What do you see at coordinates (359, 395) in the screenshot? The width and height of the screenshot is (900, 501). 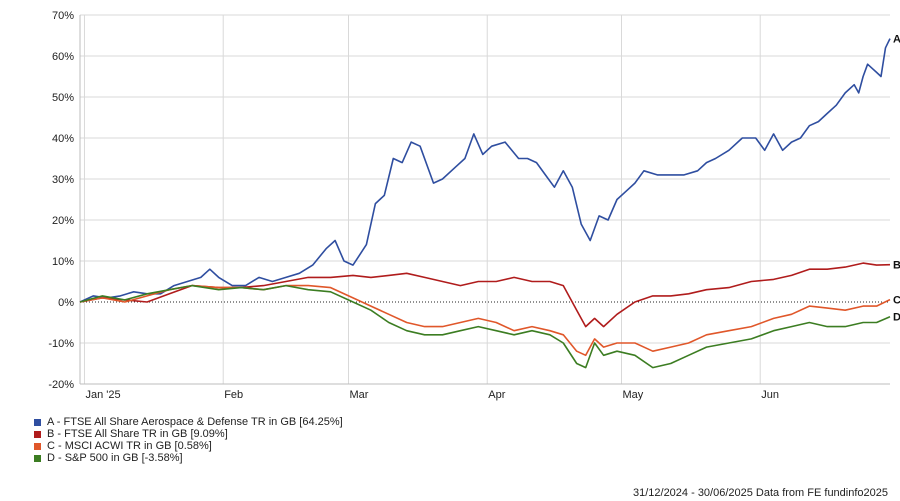 I see `x-tick-label: Mar` at bounding box center [359, 395].